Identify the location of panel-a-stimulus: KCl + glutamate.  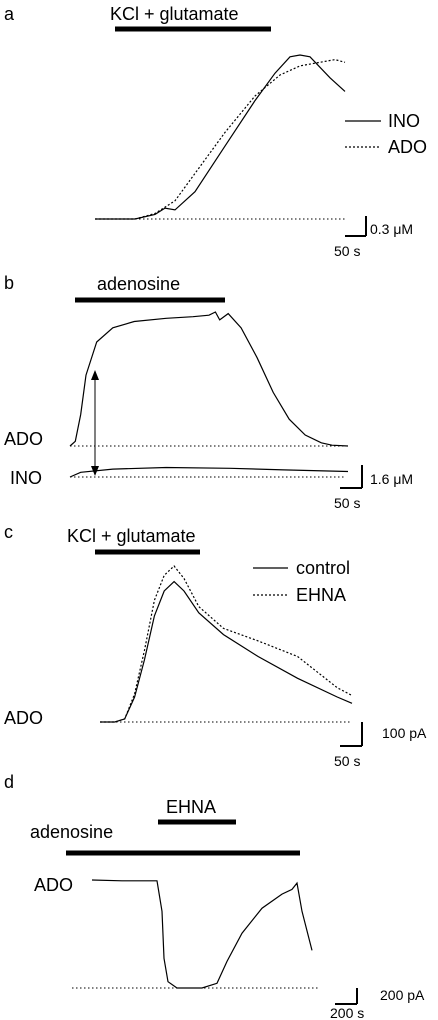
(174, 14).